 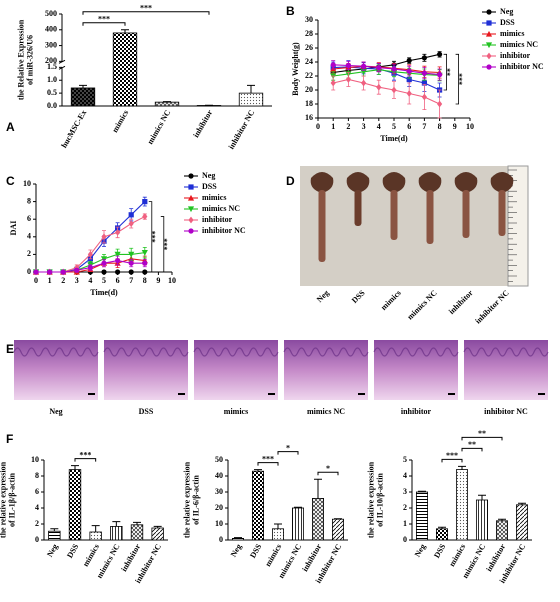 What do you see at coordinates (472, 444) in the screenshot?
I see `significance-label: **` at bounding box center [472, 444].